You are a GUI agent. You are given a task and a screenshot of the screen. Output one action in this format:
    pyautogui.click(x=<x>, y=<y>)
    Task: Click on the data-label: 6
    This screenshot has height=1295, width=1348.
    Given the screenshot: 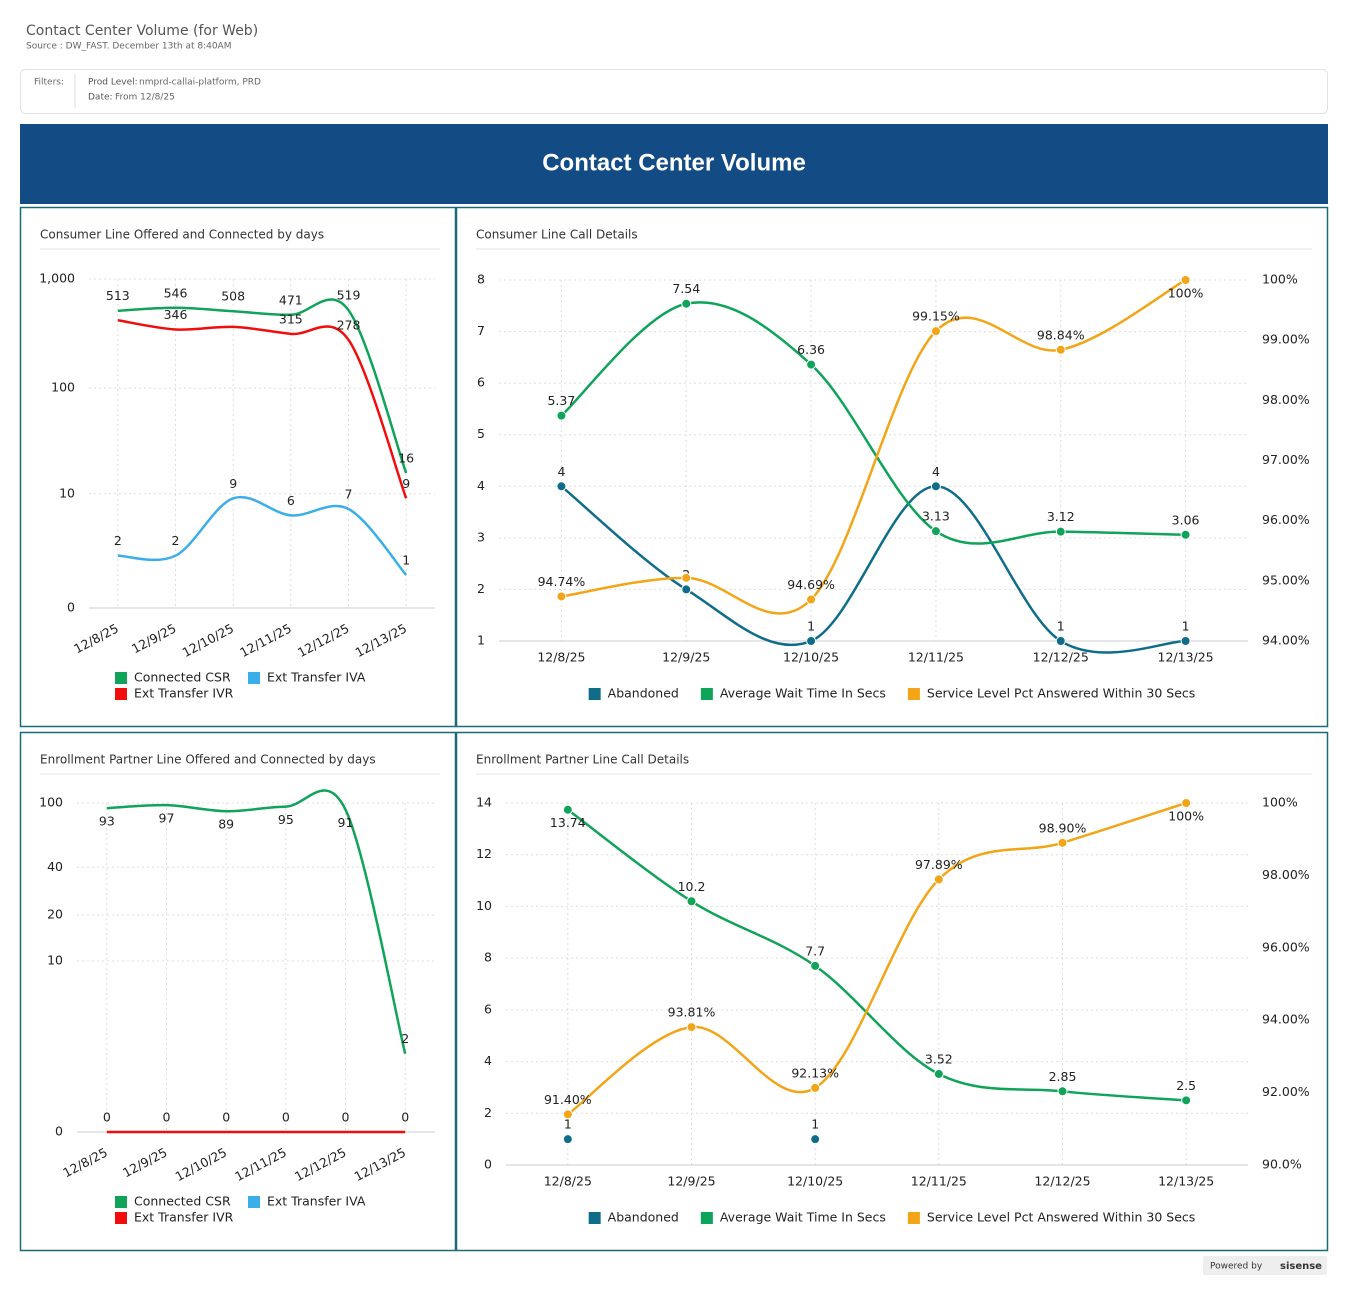 What is the action you would take?
    pyautogui.click(x=291, y=500)
    